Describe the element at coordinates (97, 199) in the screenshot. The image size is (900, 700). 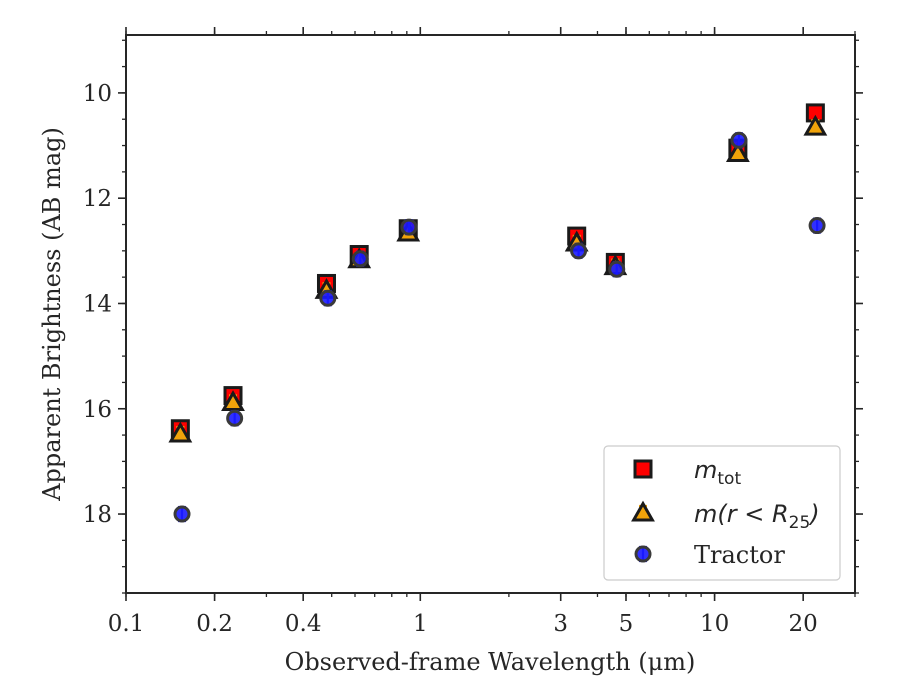
I see `y-tick-label: 12` at that location.